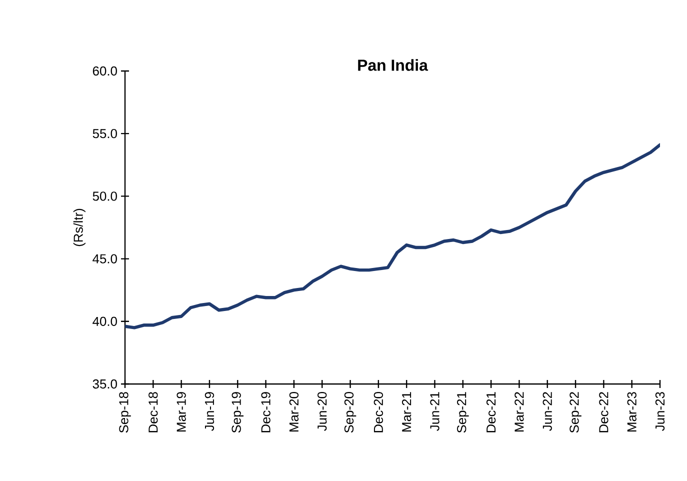 The height and width of the screenshot is (481, 687). Describe the element at coordinates (407, 412) in the screenshot. I see `x-tick-label: Mar-21` at that location.